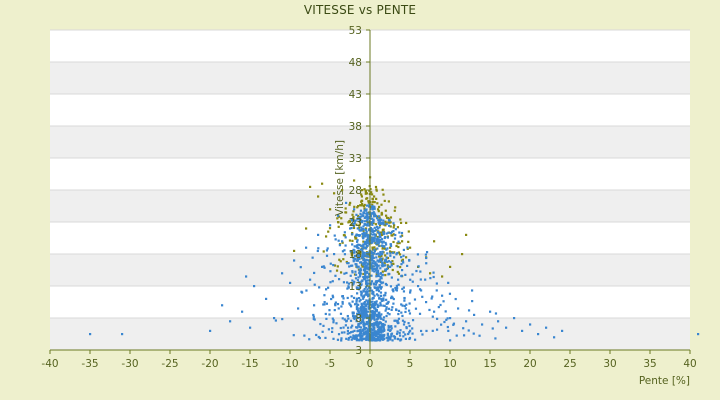  What do you see at coordinates (649, 364) in the screenshot?
I see `x-tick-label: 35` at bounding box center [649, 364].